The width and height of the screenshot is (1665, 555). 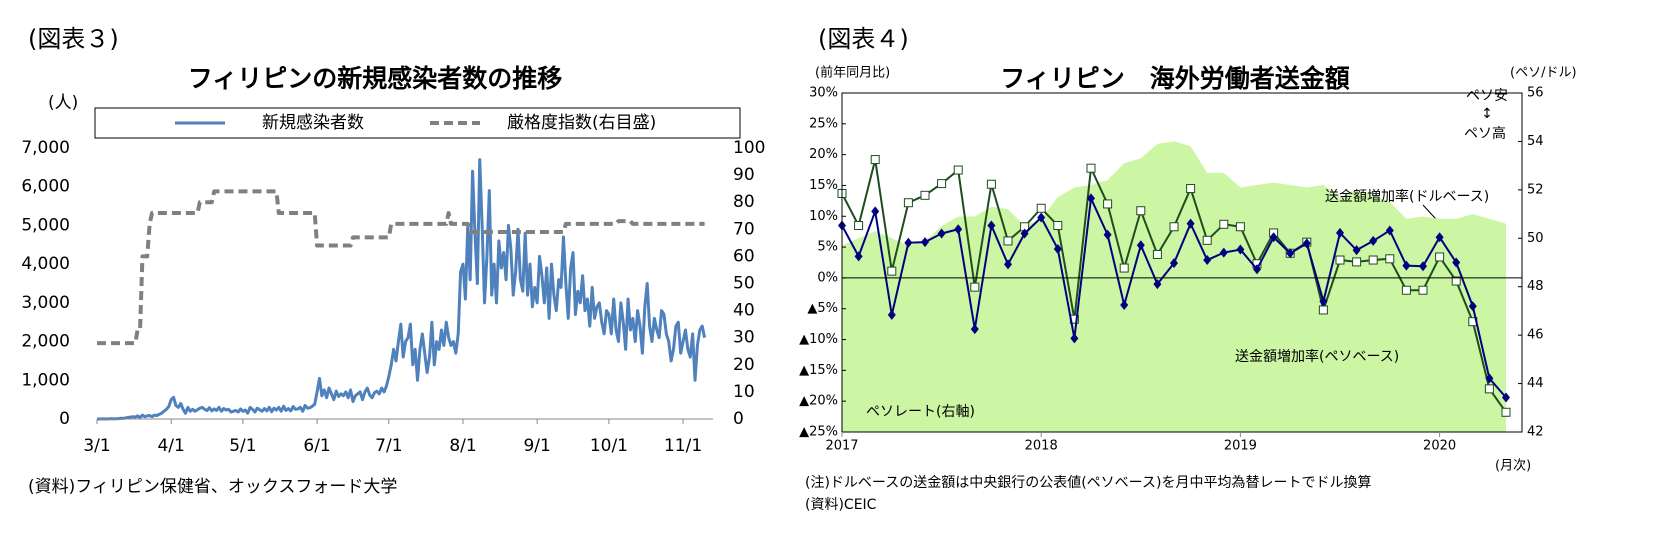 What do you see at coordinates (744, 311) in the screenshot?
I see `y2-tick-label: 40` at bounding box center [744, 311].